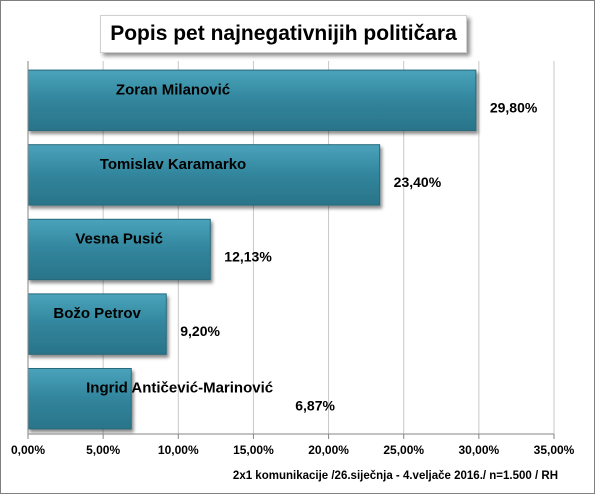 This screenshot has width=595, height=495. Describe the element at coordinates (283, 34) in the screenshot. I see `chart-title: Popis pet najnegativnijih političara` at that location.